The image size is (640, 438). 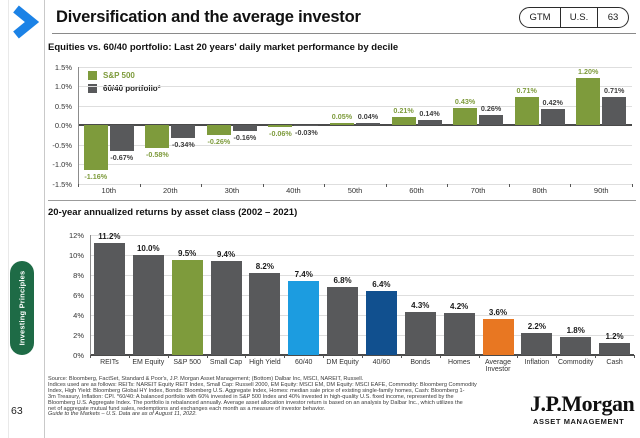 What do you see at coordinates (613, 17) in the screenshot?
I see `gtm-badge-page: 63` at bounding box center [613, 17].